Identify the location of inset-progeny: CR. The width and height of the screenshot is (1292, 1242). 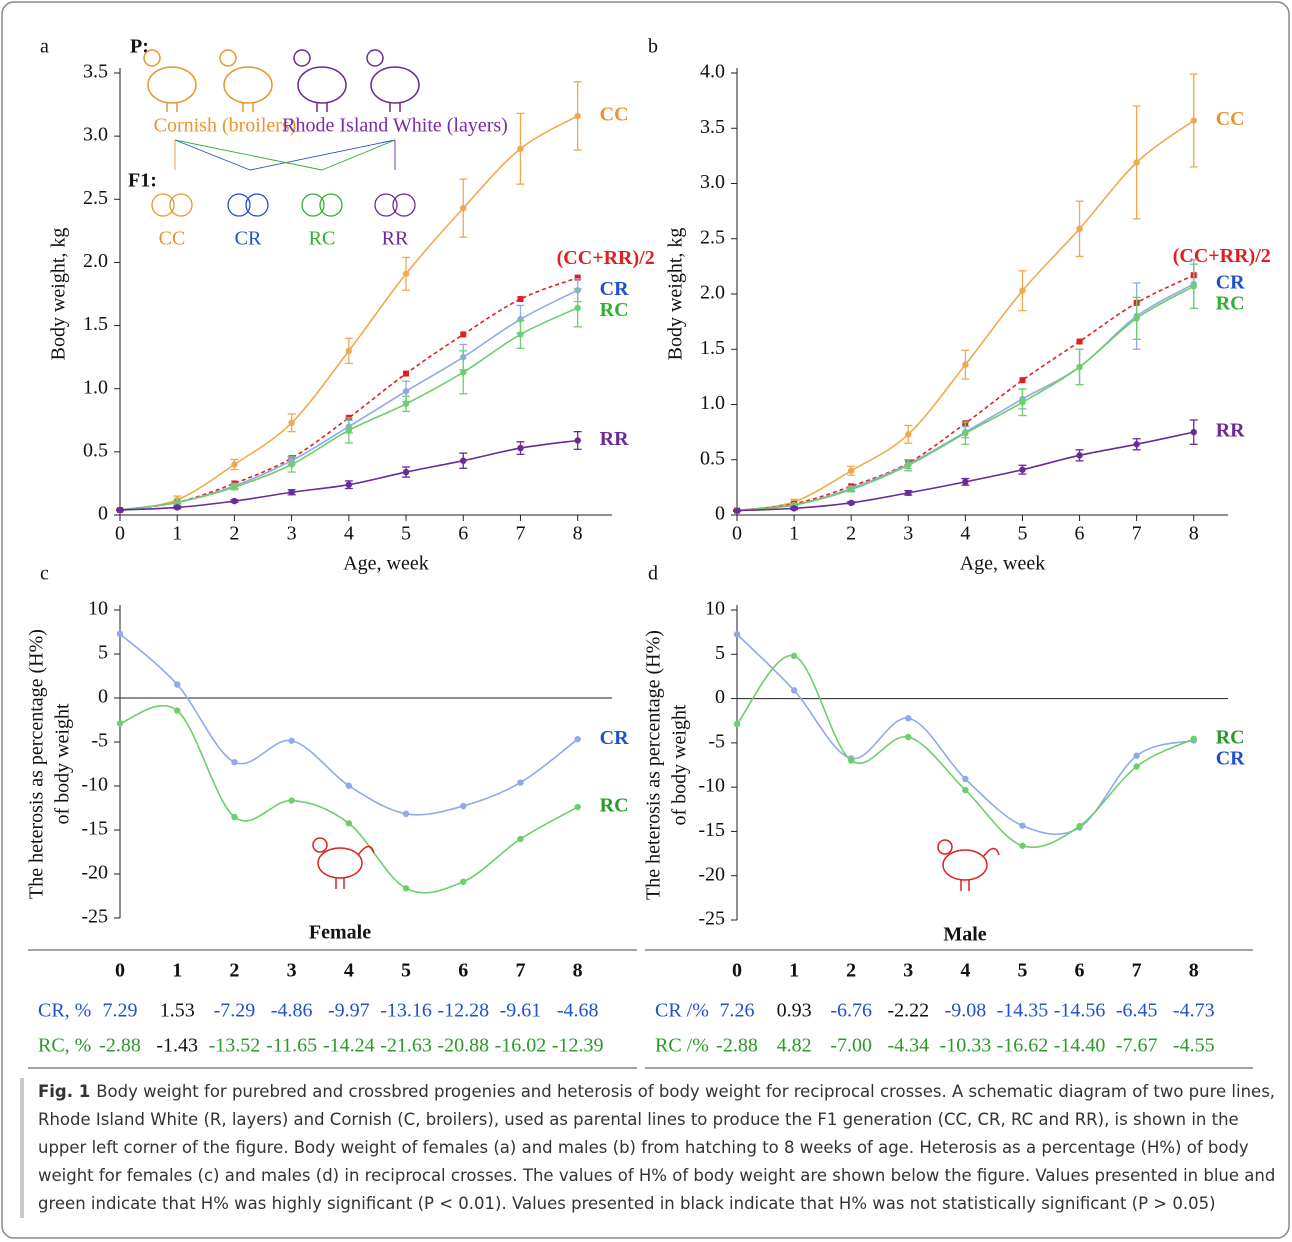
(248, 239).